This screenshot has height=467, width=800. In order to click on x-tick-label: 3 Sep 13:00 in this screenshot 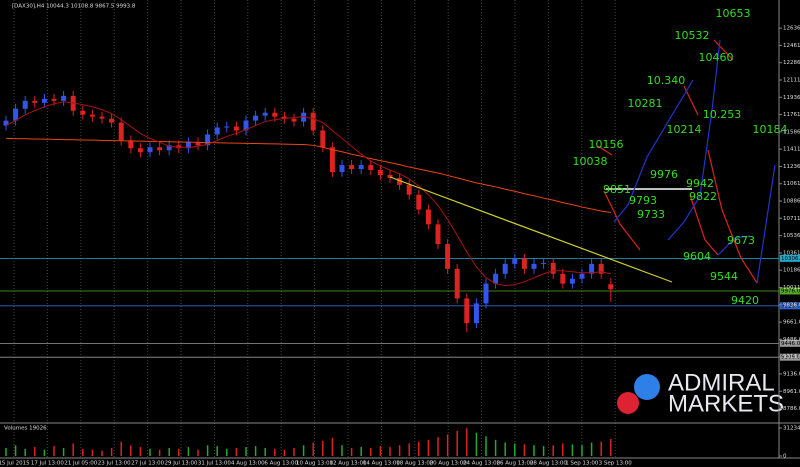, I will do `click(616, 464)`.